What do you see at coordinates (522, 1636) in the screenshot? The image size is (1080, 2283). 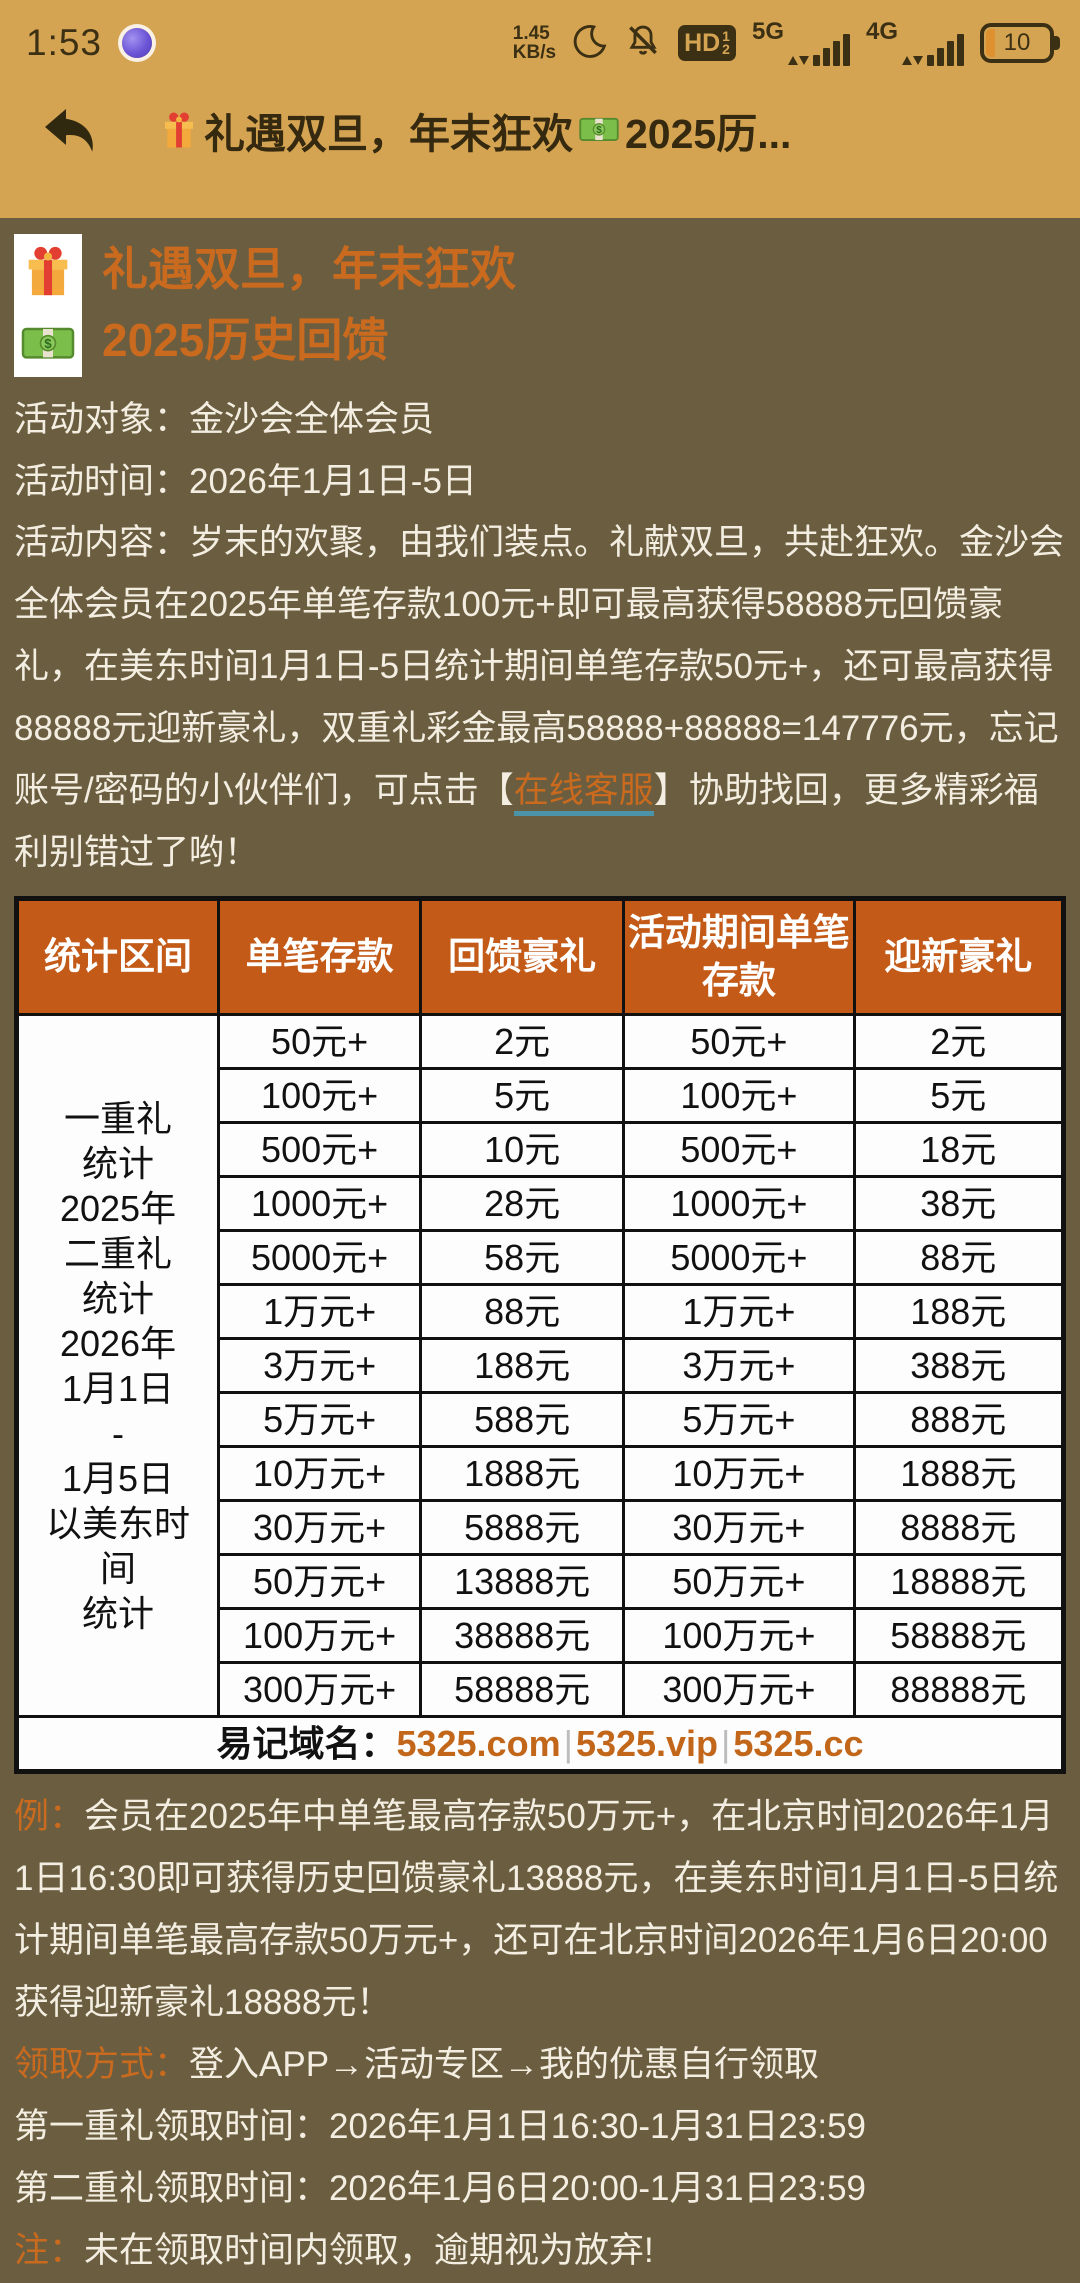 I see `table-cell: 38888元` at bounding box center [522, 1636].